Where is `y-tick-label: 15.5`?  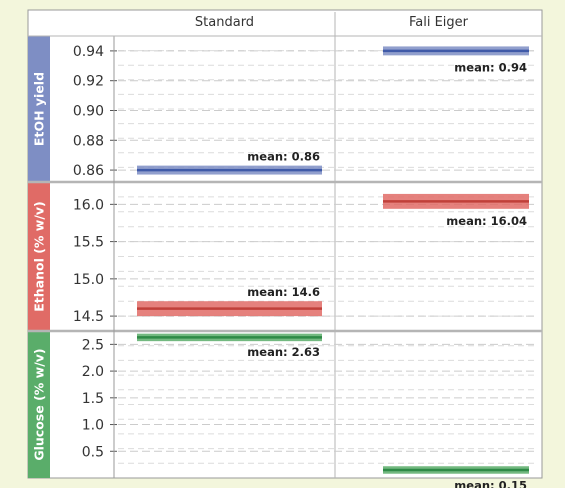 y-tick-label: 15.5 is located at coordinates (88, 243).